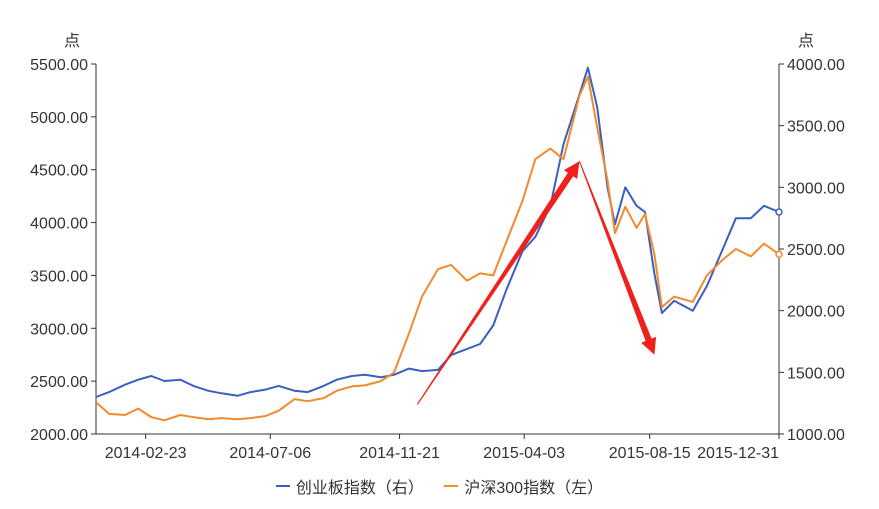 Image resolution: width=879 pixels, height=509 pixels. Describe the element at coordinates (359, 488) in the screenshot. I see `legend-label-chinext: 创业板指数（右）` at that location.